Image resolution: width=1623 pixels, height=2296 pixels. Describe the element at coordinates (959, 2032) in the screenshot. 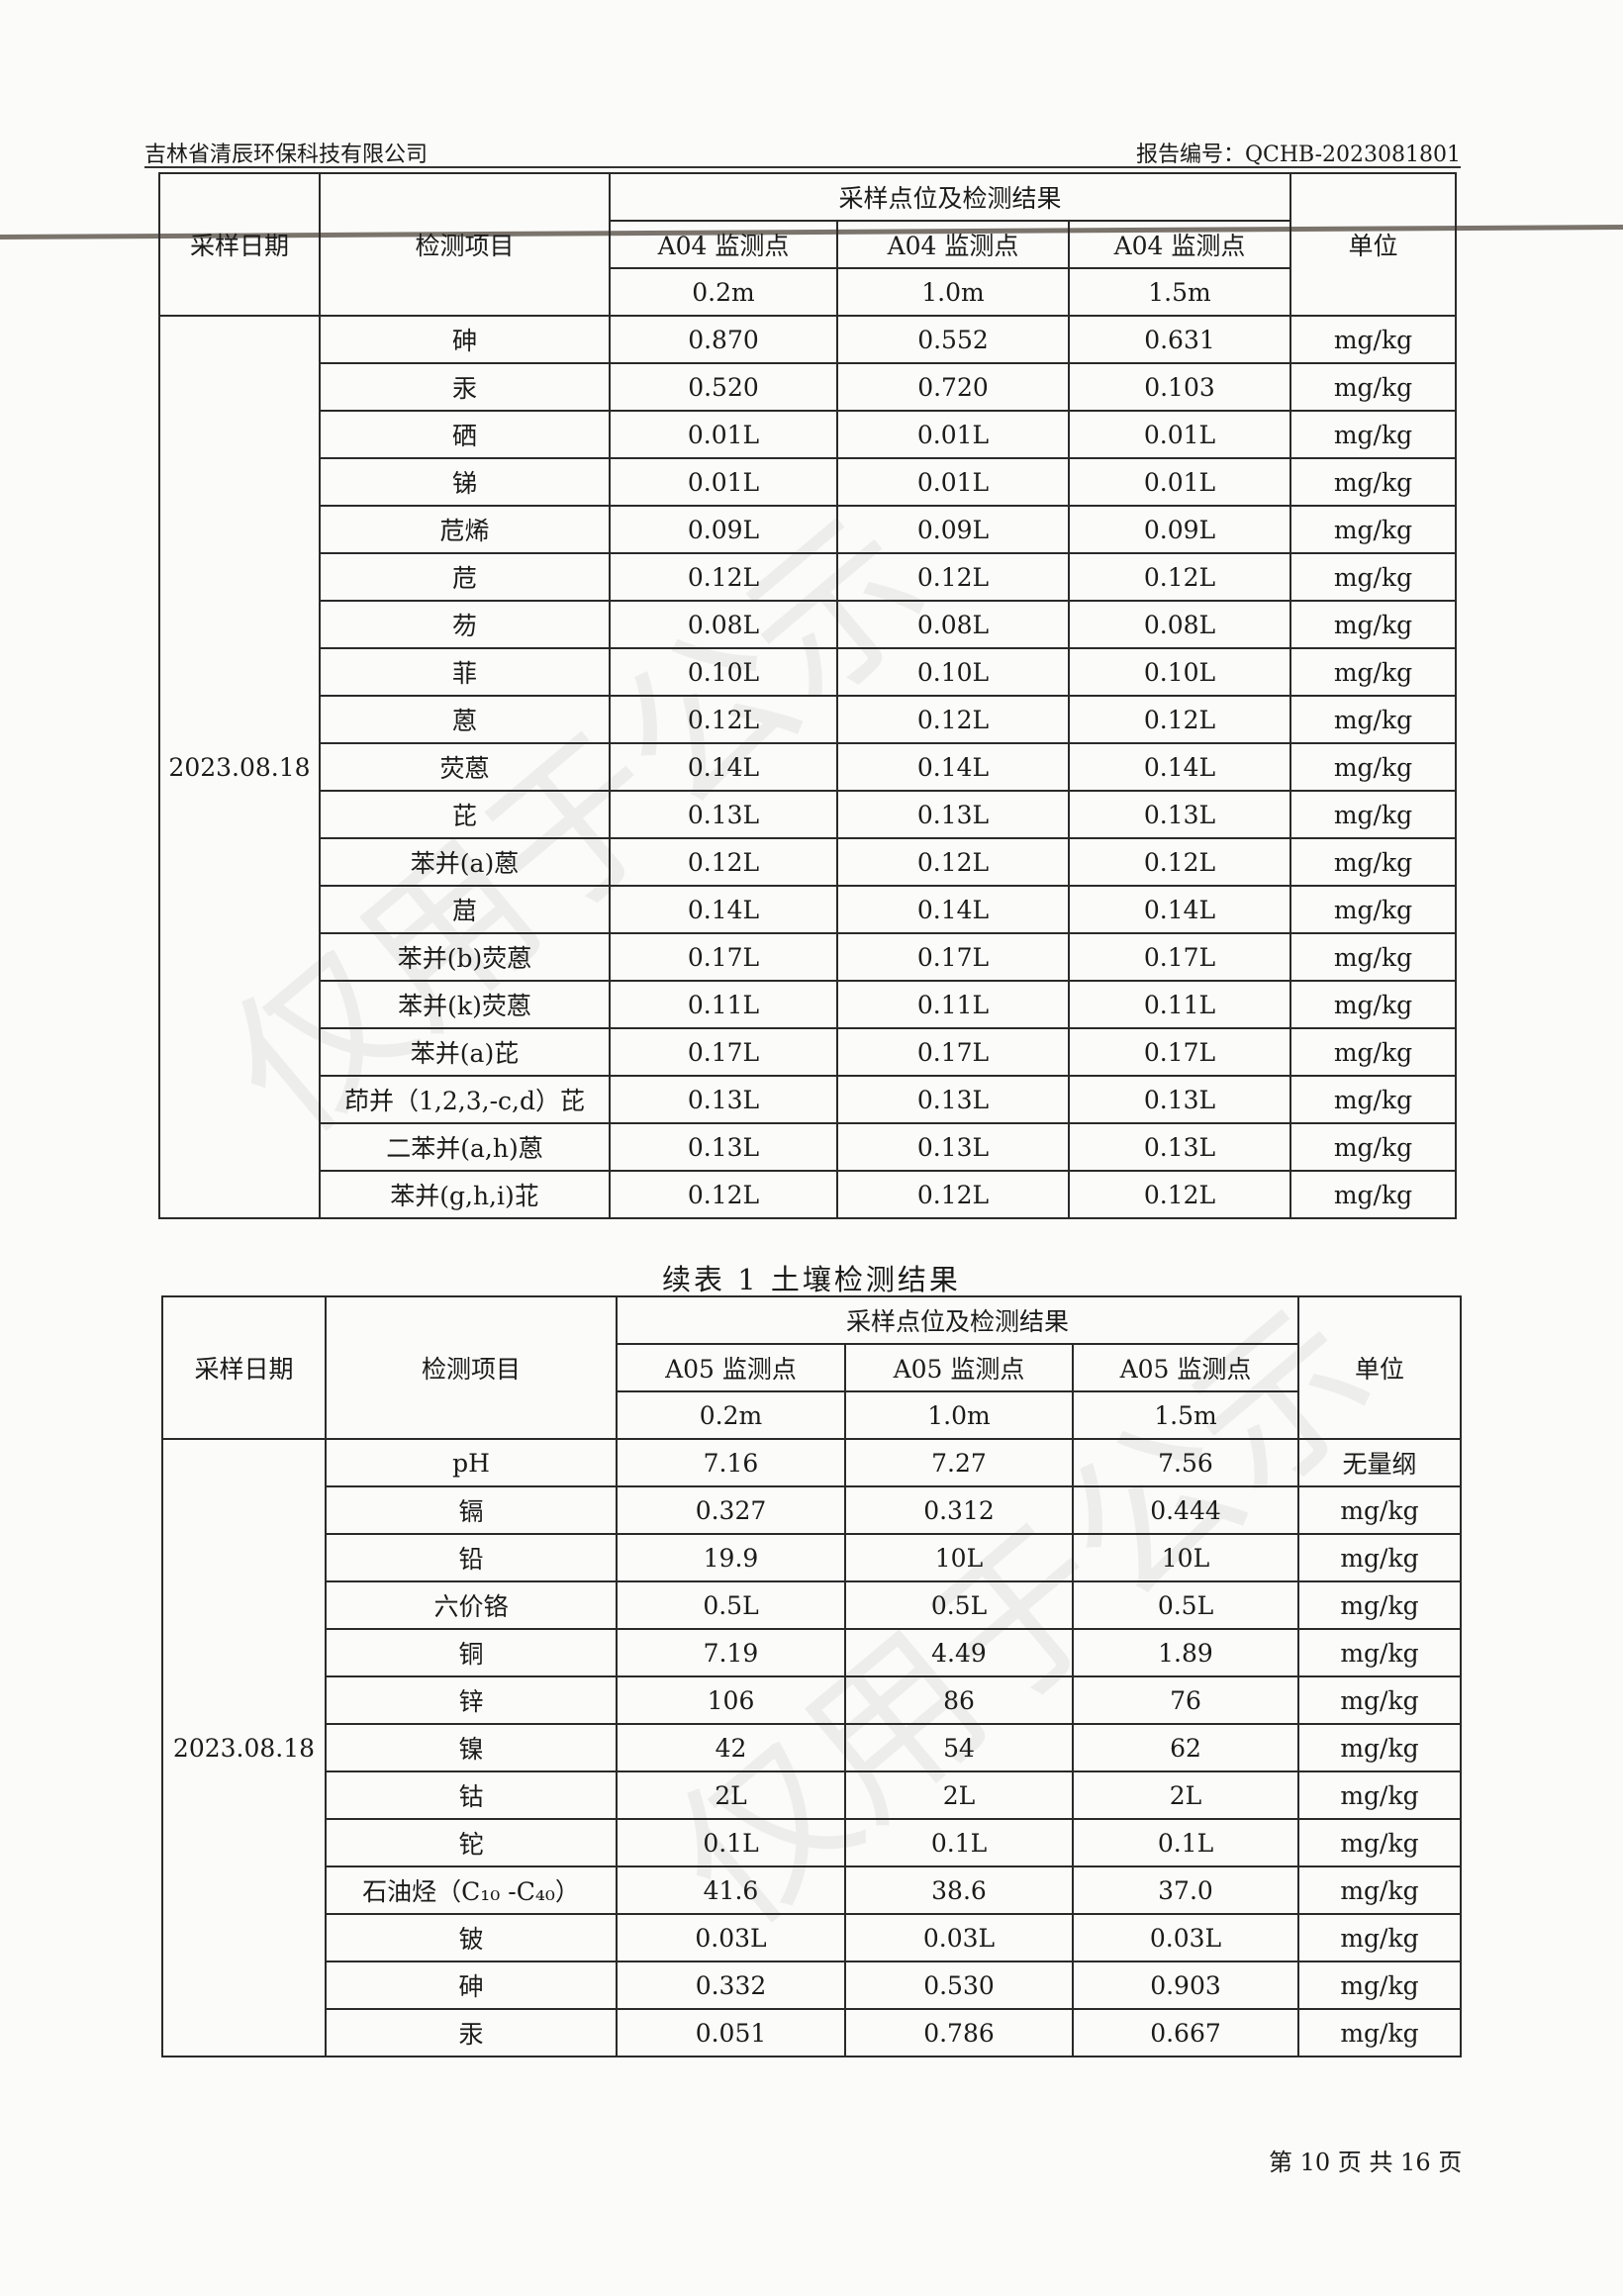

I see `value-1.0m: 0.786` at that location.